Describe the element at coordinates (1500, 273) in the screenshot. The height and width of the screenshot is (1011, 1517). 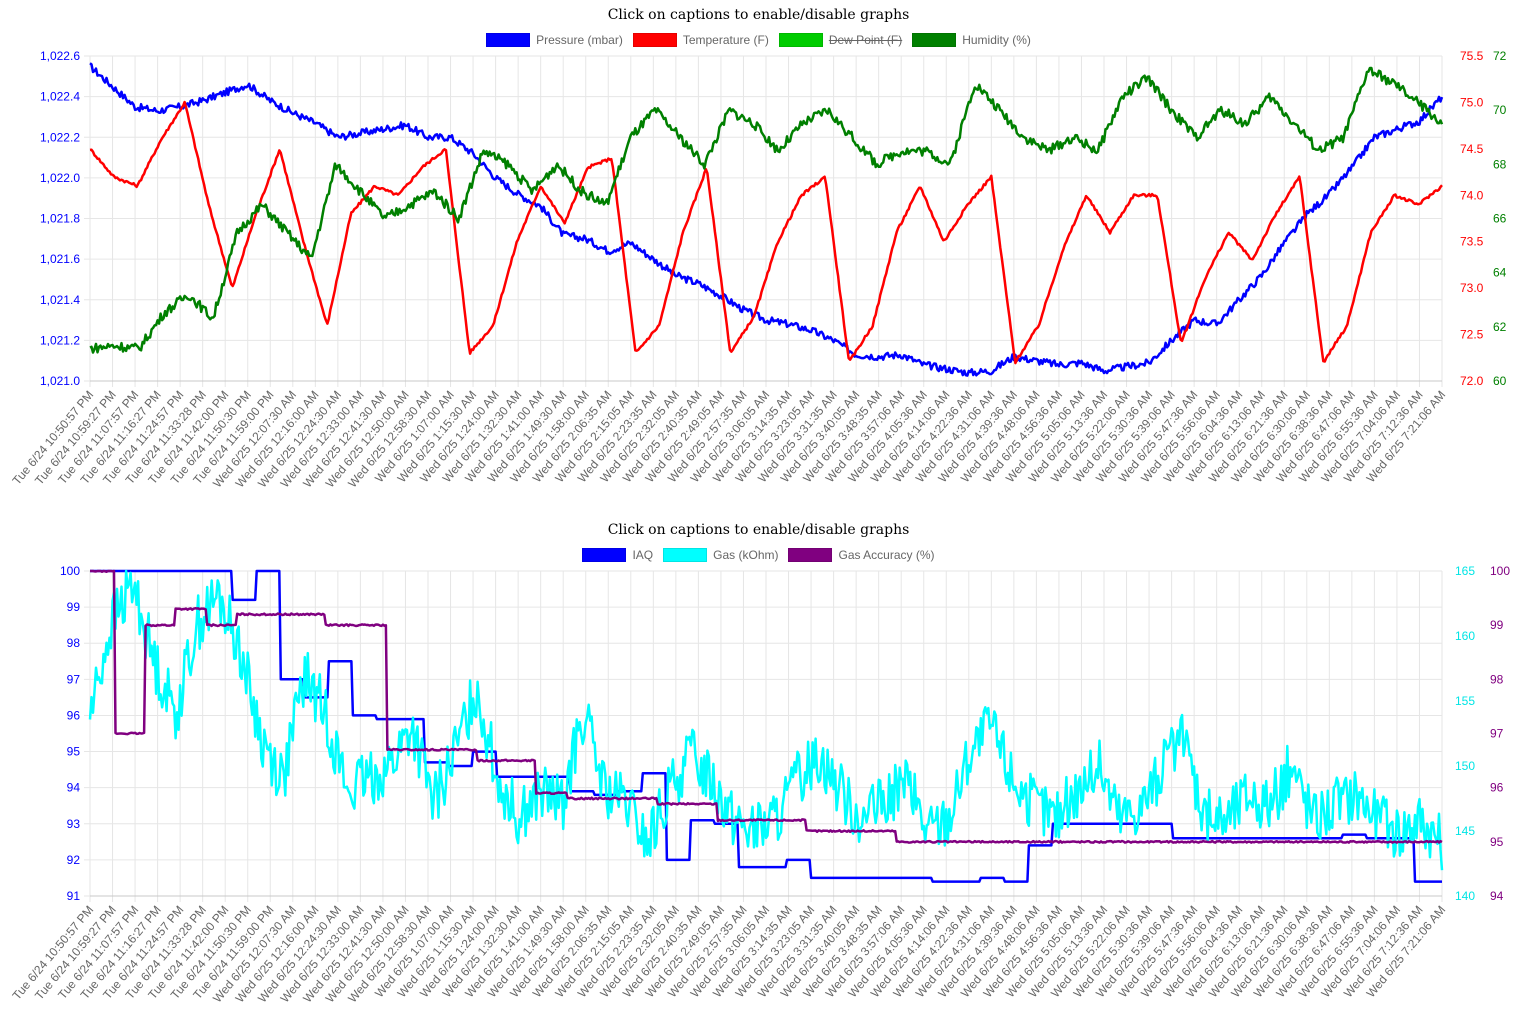
I see `y-tick-label: 64` at that location.